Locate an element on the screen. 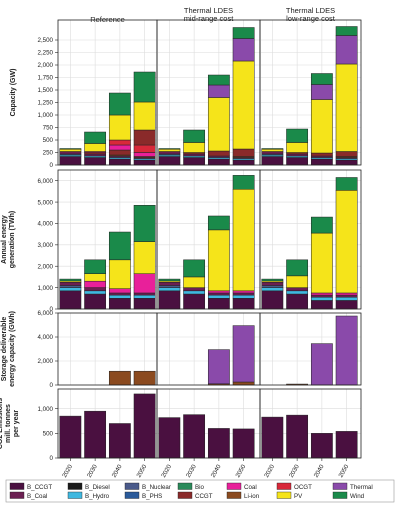  legend-label: Thermal is located at coordinates (361, 487).